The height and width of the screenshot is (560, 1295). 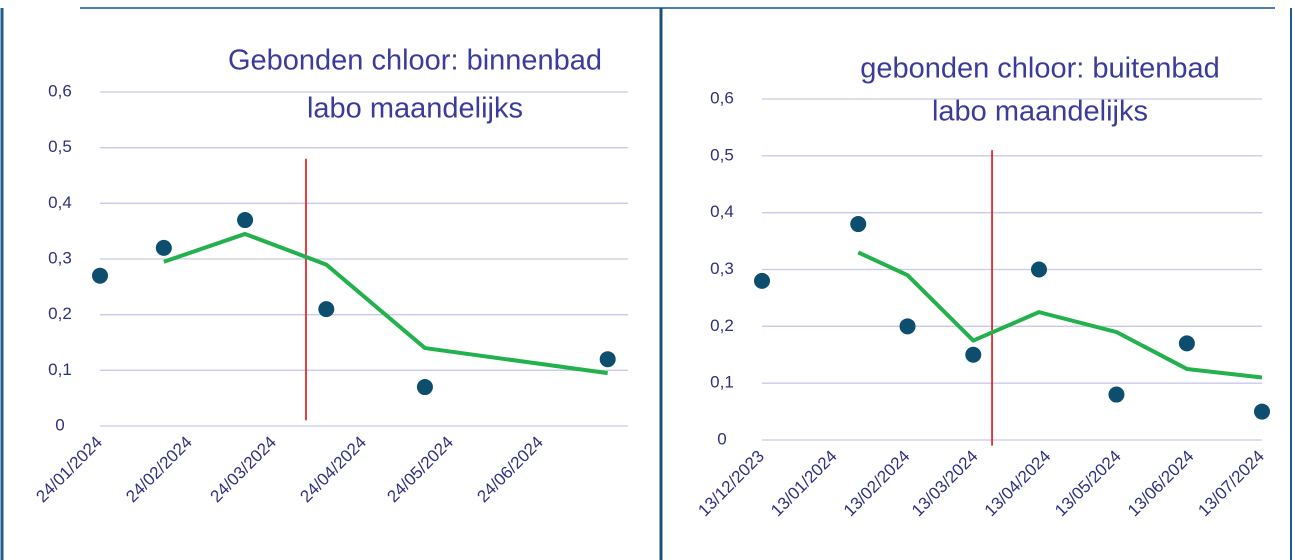 What do you see at coordinates (731, 484) in the screenshot?
I see `x-tick-label: 13/12/2023` at bounding box center [731, 484].